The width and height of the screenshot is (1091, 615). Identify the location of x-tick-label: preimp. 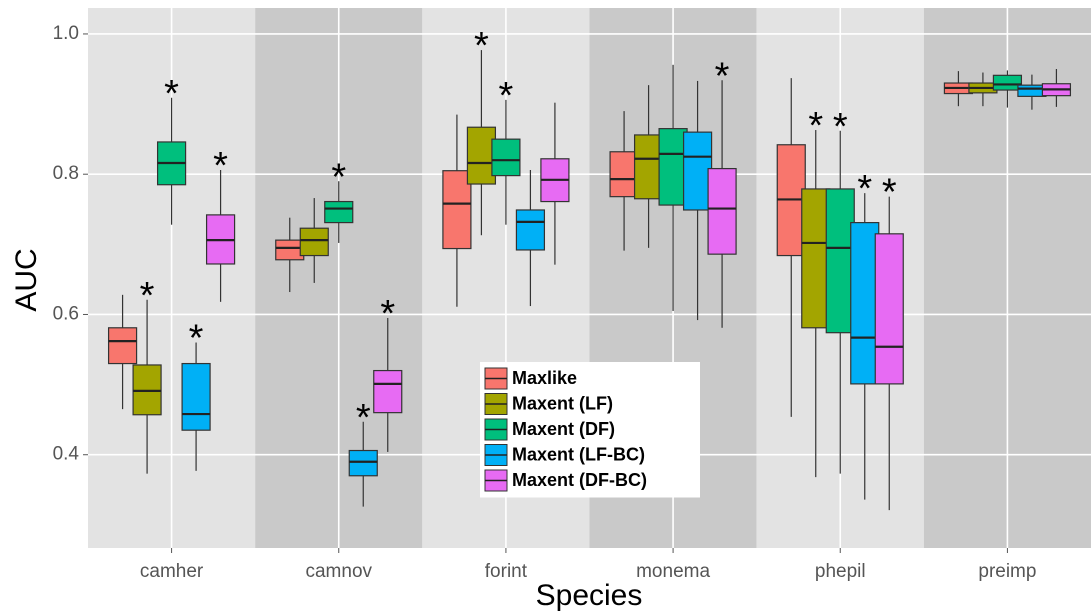
(1007, 571).